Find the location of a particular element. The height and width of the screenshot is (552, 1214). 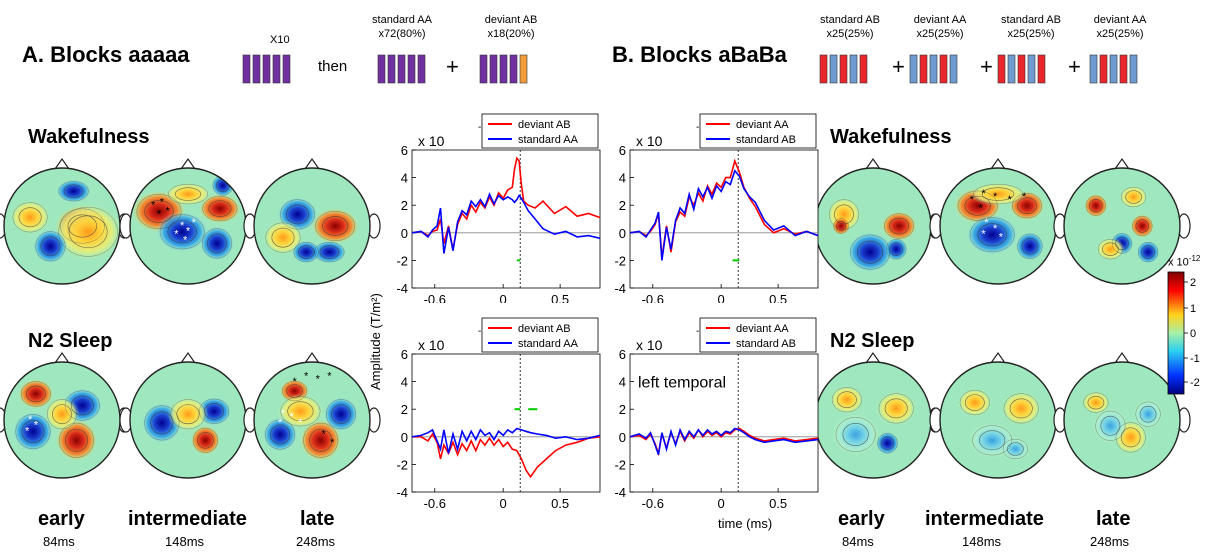

x-tick-label: 0 is located at coordinates (721, 297).